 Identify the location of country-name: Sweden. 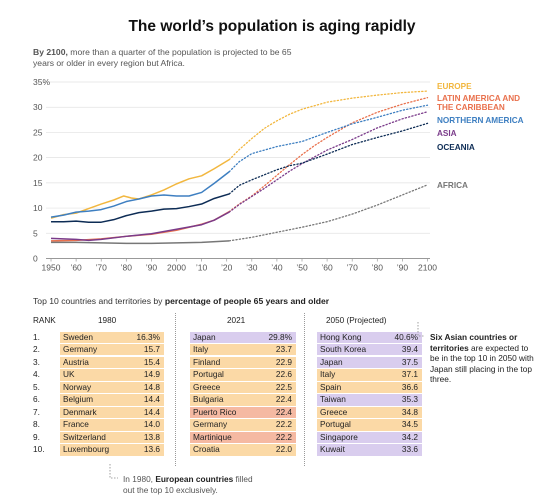
(78, 336).